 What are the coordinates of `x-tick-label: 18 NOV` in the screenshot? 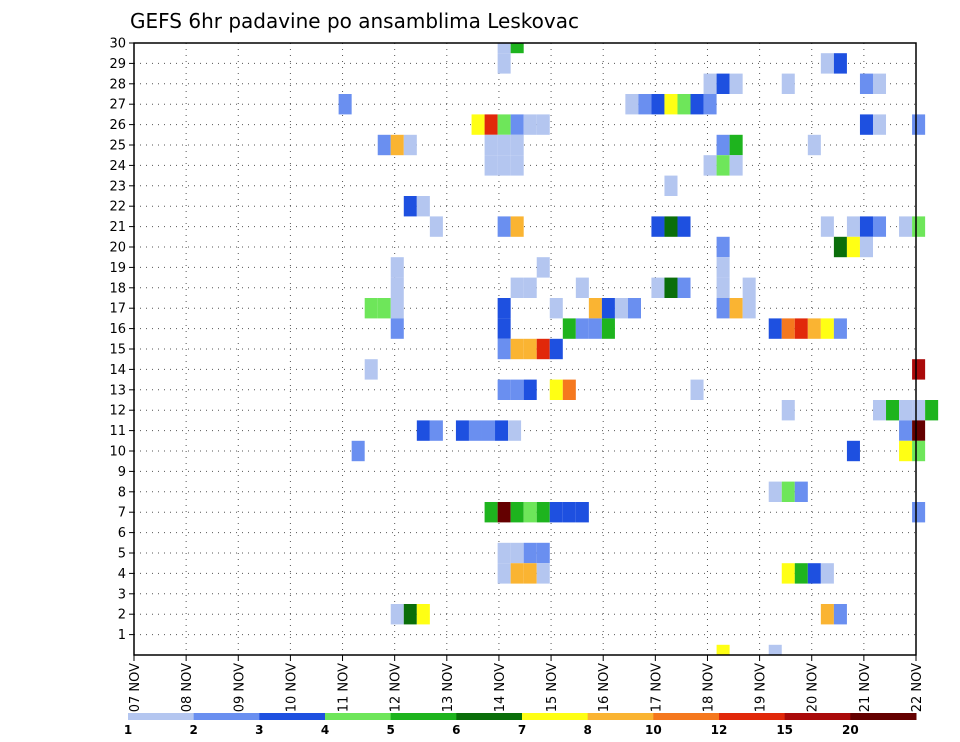 It's located at (708, 687).